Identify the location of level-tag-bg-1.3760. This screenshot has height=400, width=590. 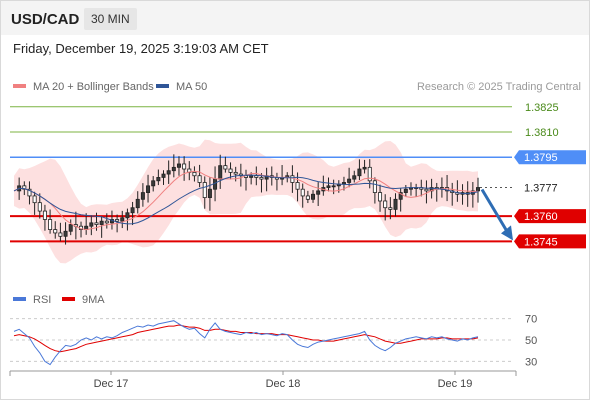
(550, 216).